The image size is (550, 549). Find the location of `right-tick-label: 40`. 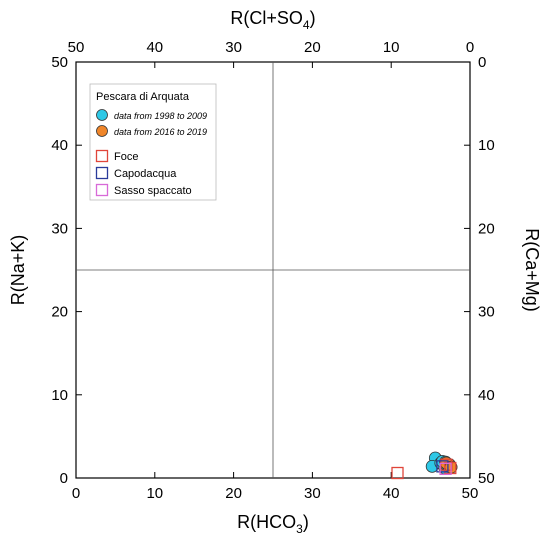

right-tick-label: 40 is located at coordinates (486, 395).